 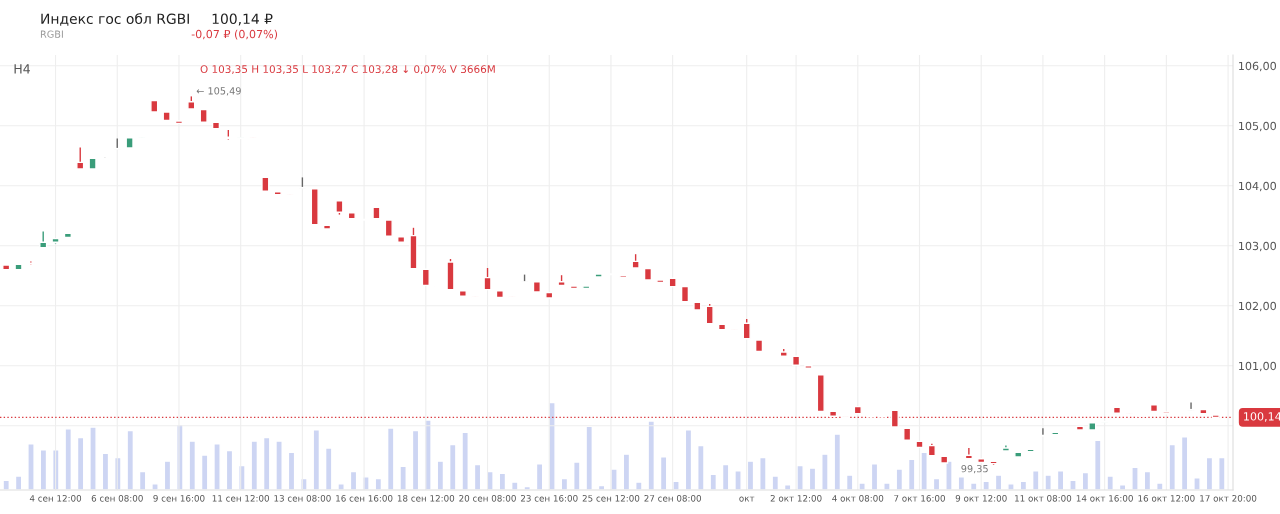 What do you see at coordinates (234, 34) in the screenshot?
I see `text: -0,07 ₽ (0,07%)` at bounding box center [234, 34].